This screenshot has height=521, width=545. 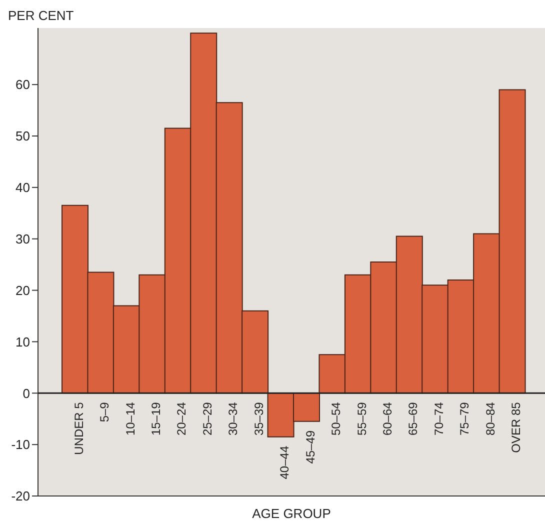 I want to click on x-tick-label: 60–64, so click(x=387, y=419).